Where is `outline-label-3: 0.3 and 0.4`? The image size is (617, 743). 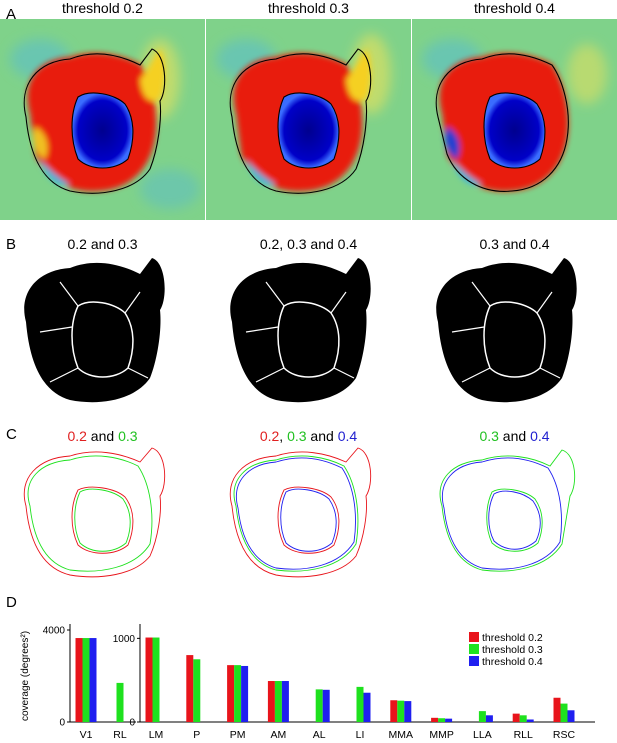 outline-label-3: 0.3 and 0.4 is located at coordinates (514, 436).